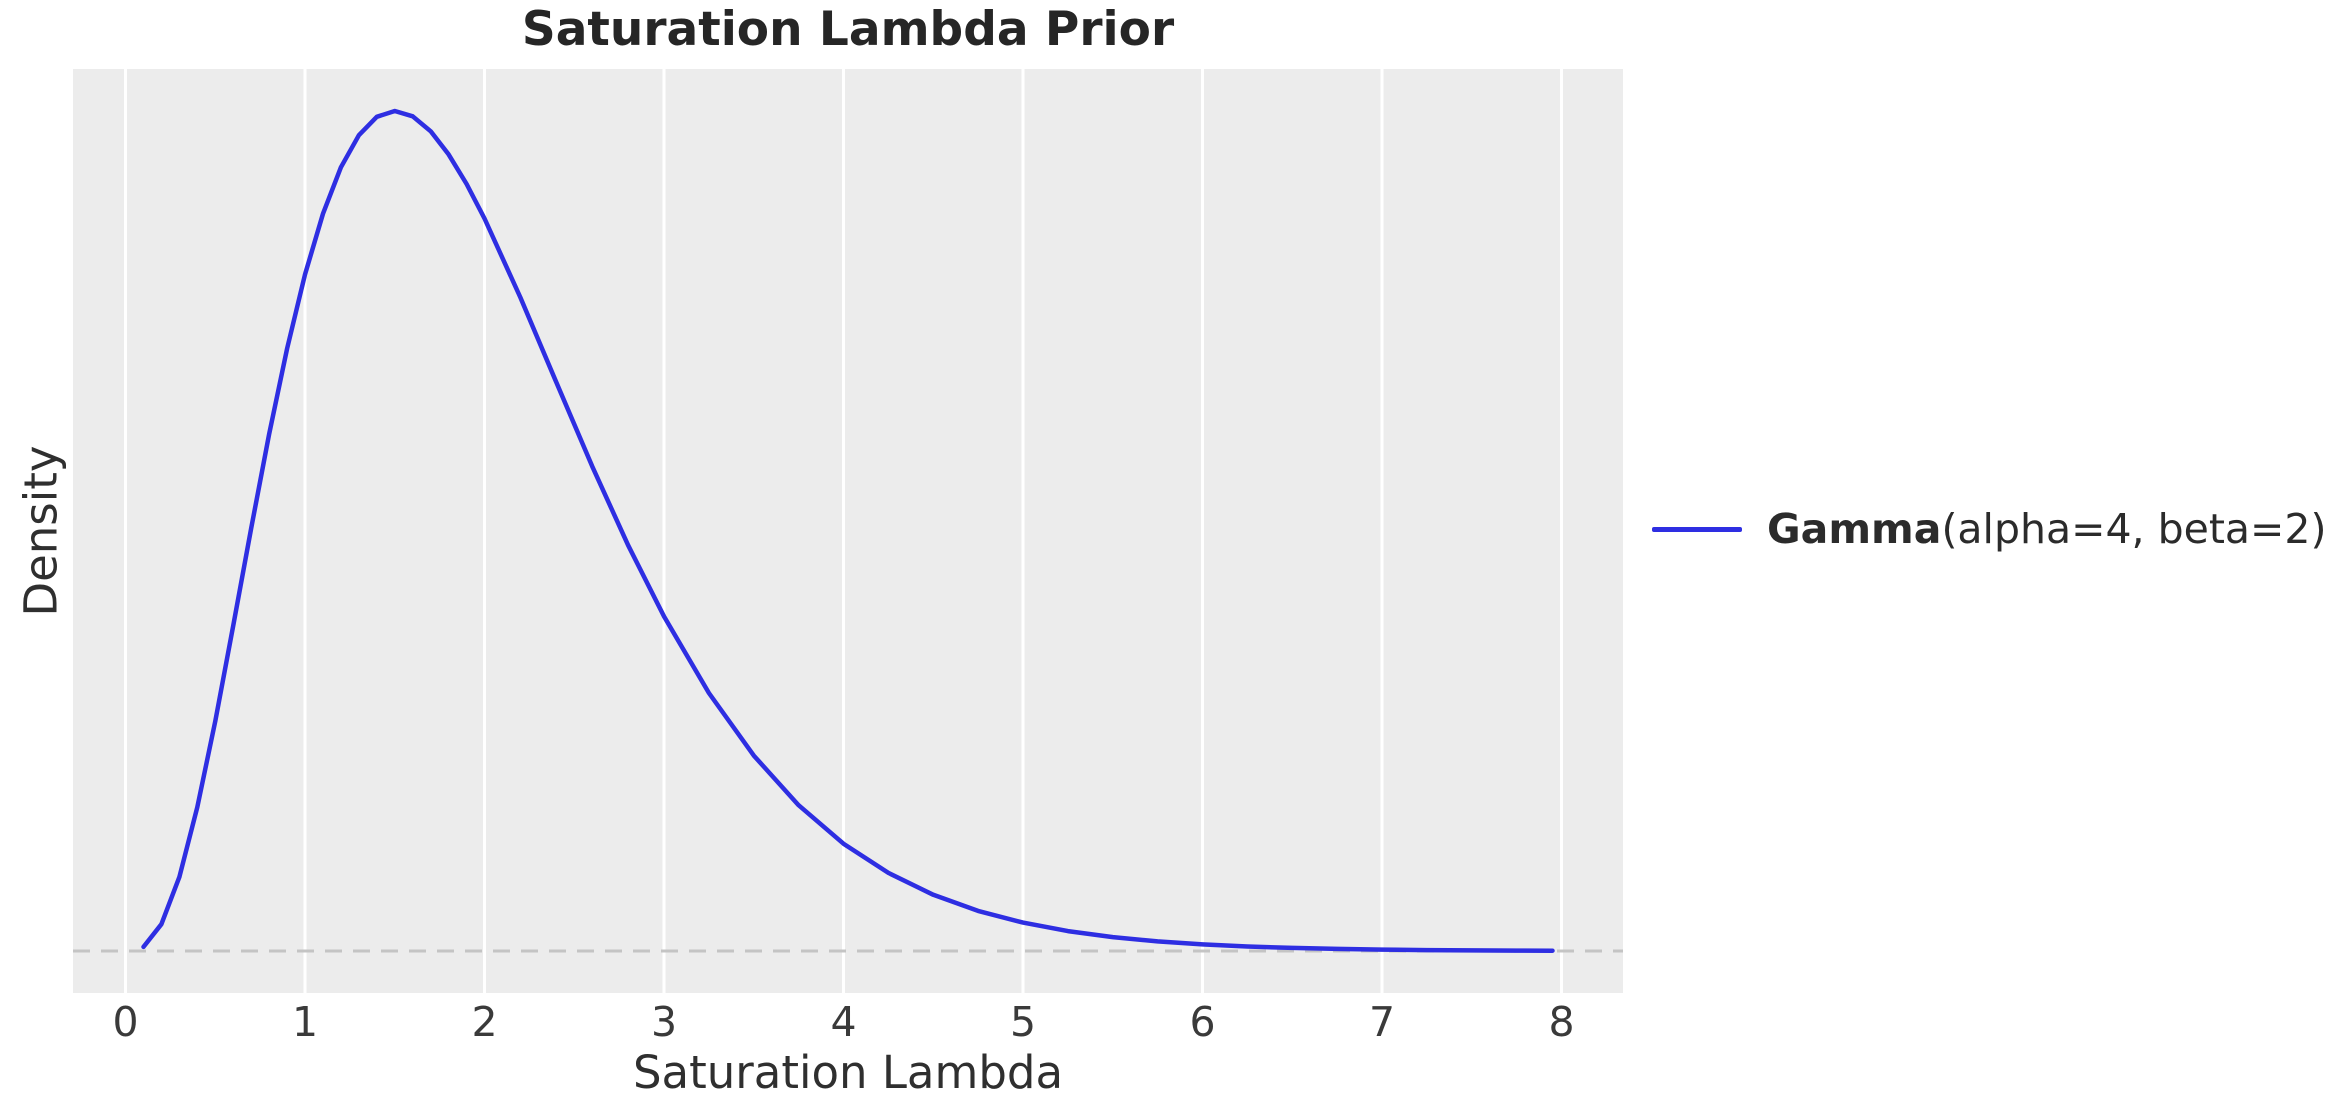  What do you see at coordinates (305, 1022) in the screenshot?
I see `x-tick-label-1: 1` at bounding box center [305, 1022].